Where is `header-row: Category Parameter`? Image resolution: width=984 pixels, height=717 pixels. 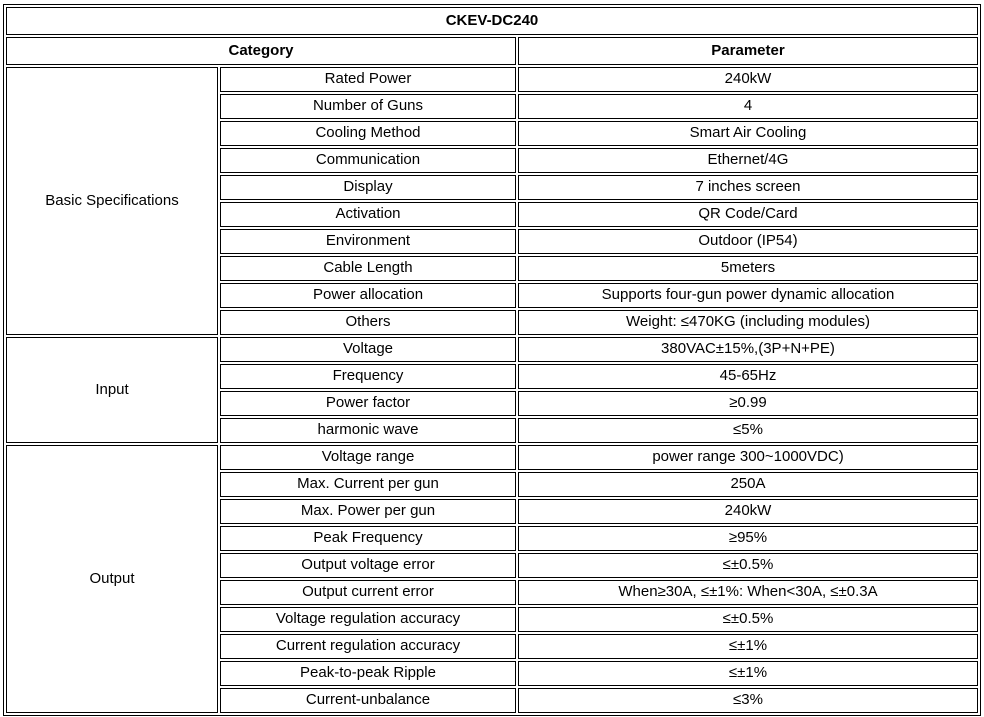
header-row: Category Parameter is located at coordinates (492, 51).